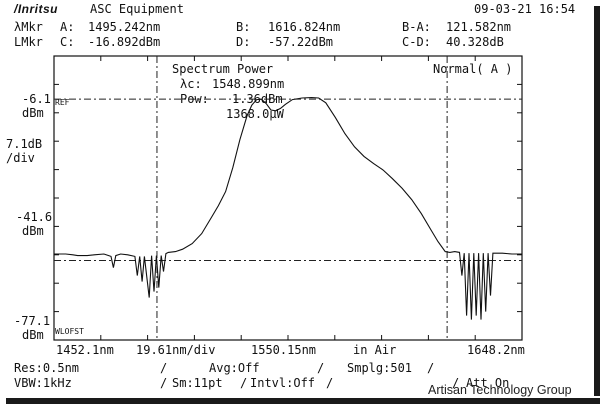 The width and height of the screenshot is (600, 404). I want to click on level-marker-label: LMkr, so click(28, 42).